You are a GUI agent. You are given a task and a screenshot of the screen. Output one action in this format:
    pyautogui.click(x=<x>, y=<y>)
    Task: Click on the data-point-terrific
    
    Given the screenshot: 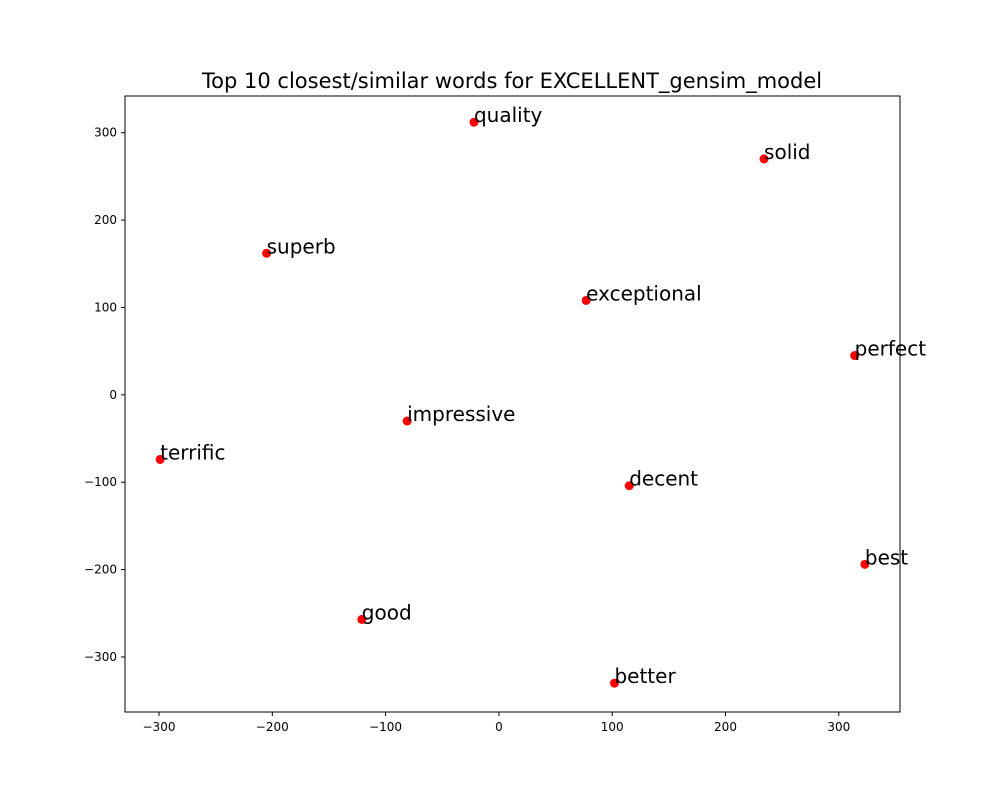 What is the action you would take?
    pyautogui.click(x=160, y=459)
    